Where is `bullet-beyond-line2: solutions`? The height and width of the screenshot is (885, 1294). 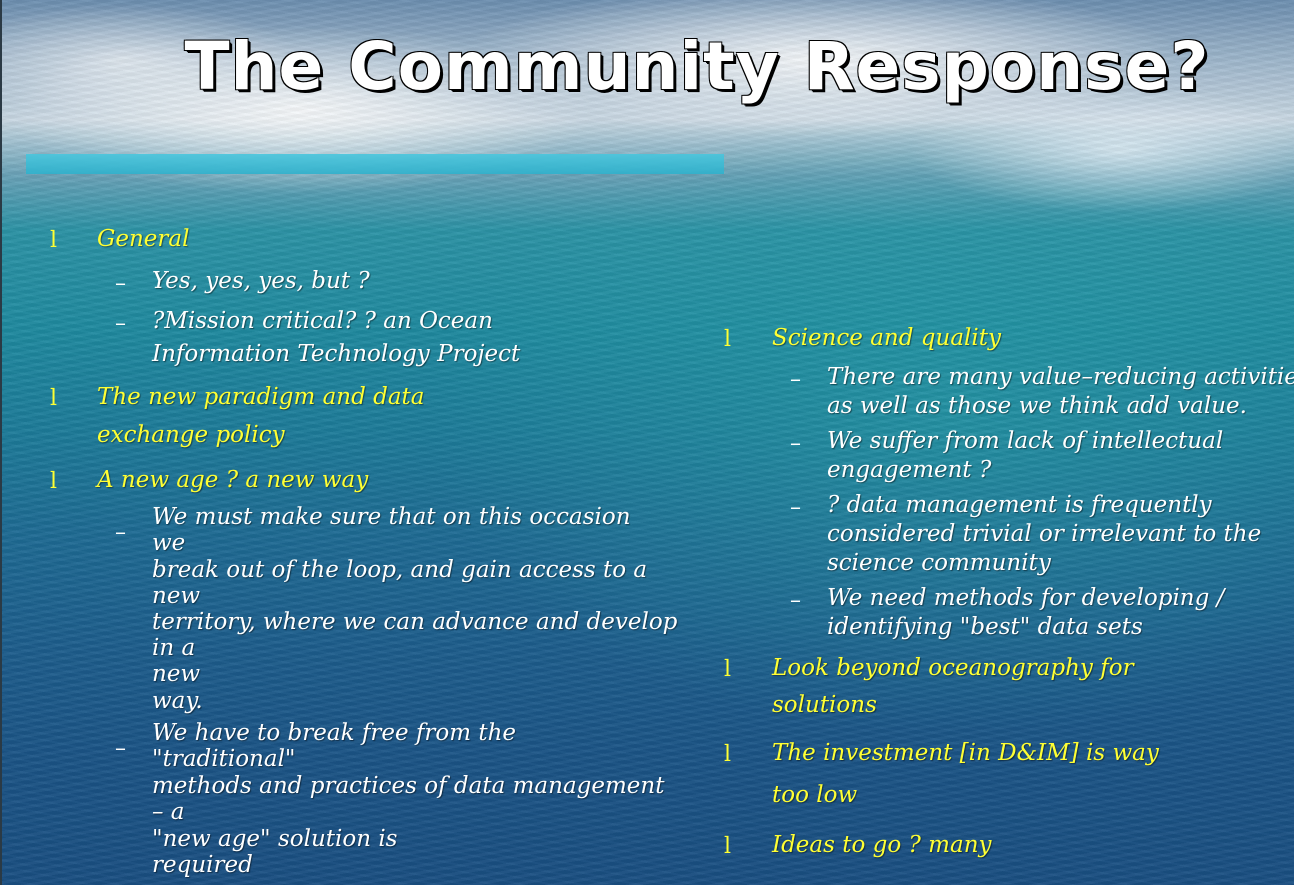
bullet-beyond-line2: solutions is located at coordinates (824, 705).